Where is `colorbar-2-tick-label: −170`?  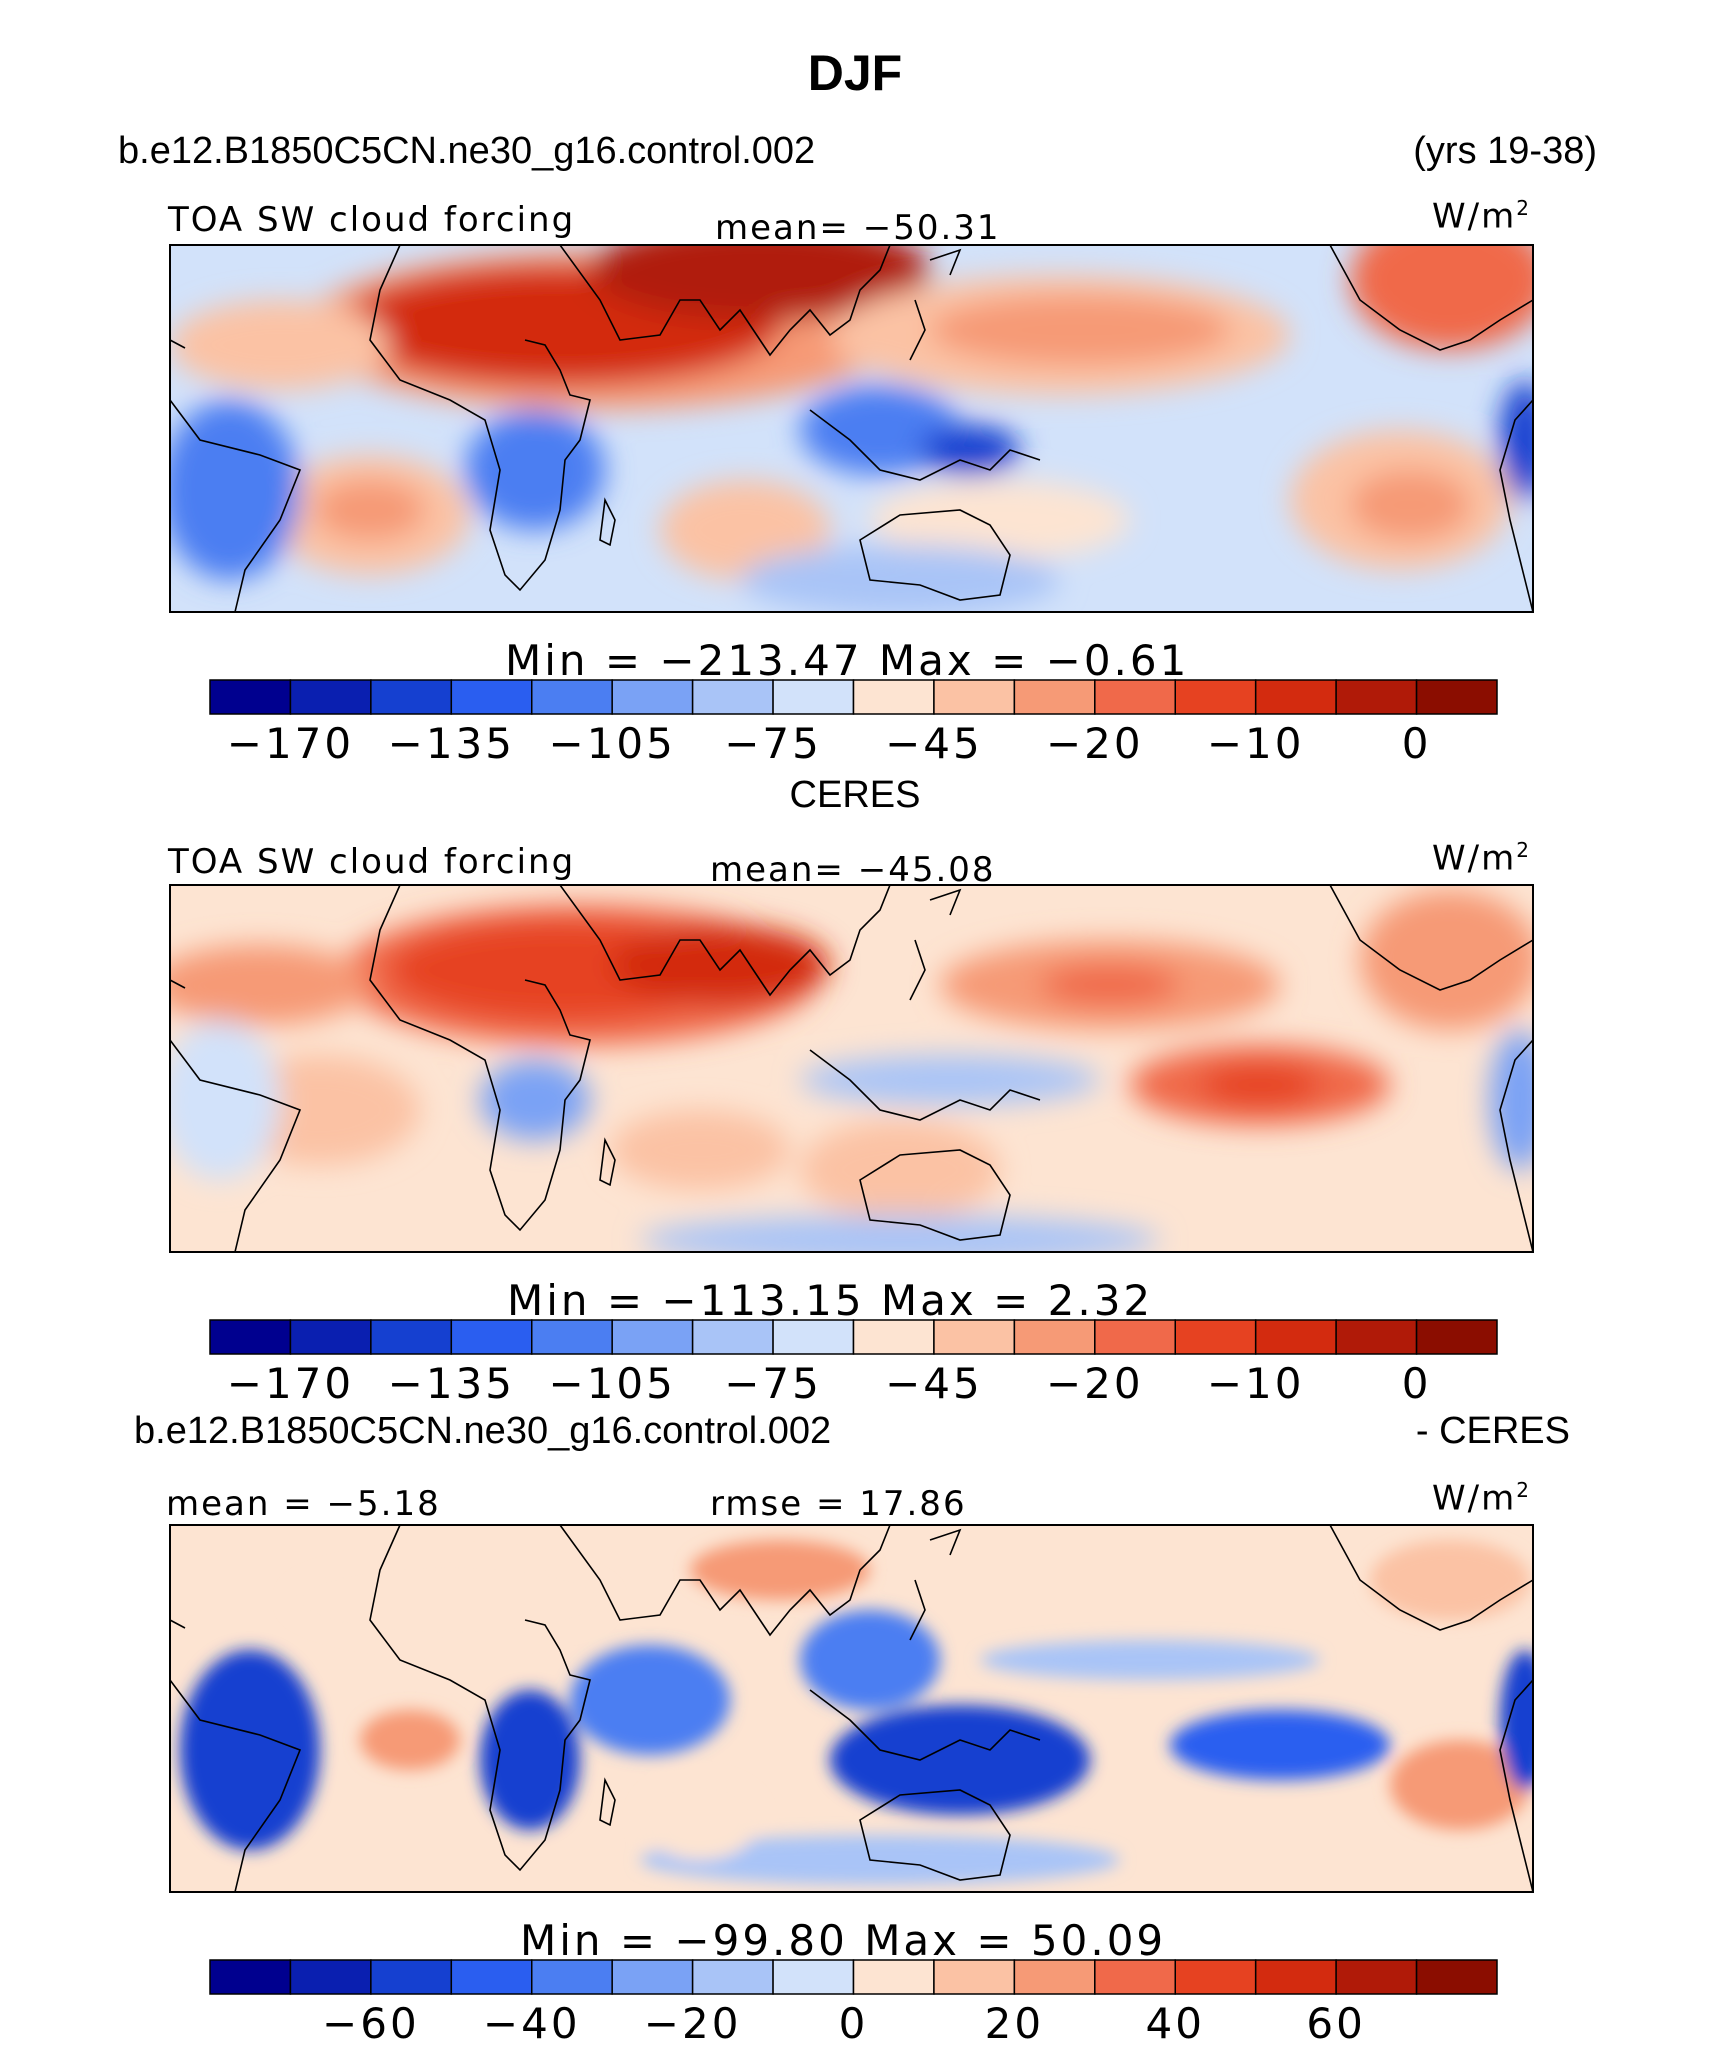 colorbar-2-tick-label: −170 is located at coordinates (290, 1383).